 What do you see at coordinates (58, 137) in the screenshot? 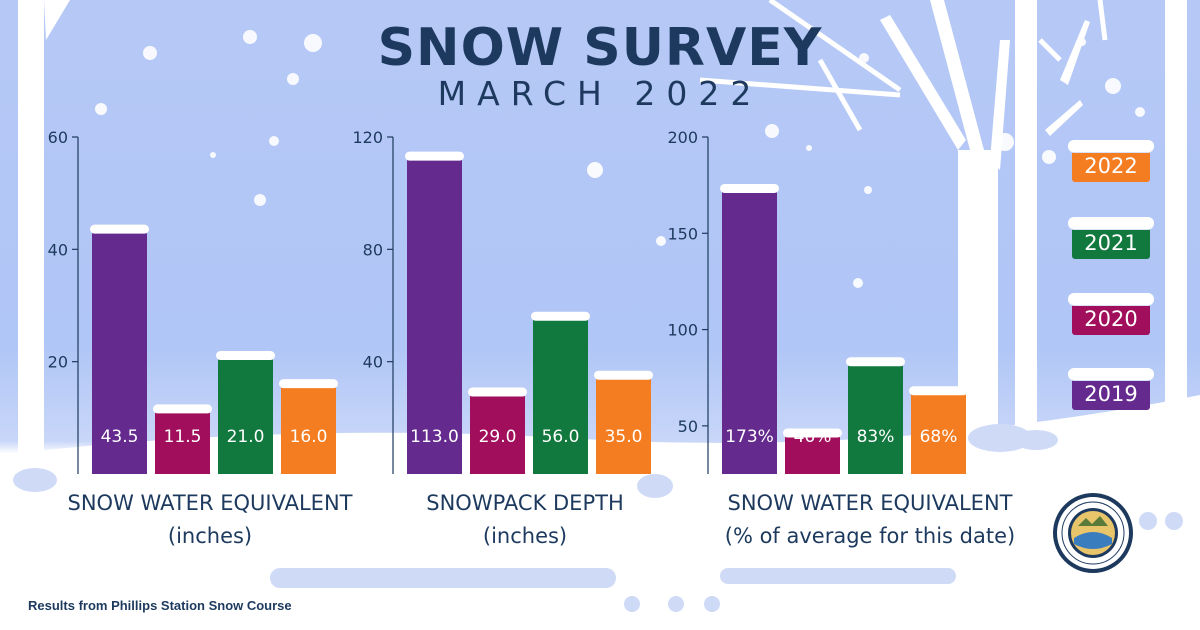
I see `swe-inches-y-tick-label-2: 60` at bounding box center [58, 137].